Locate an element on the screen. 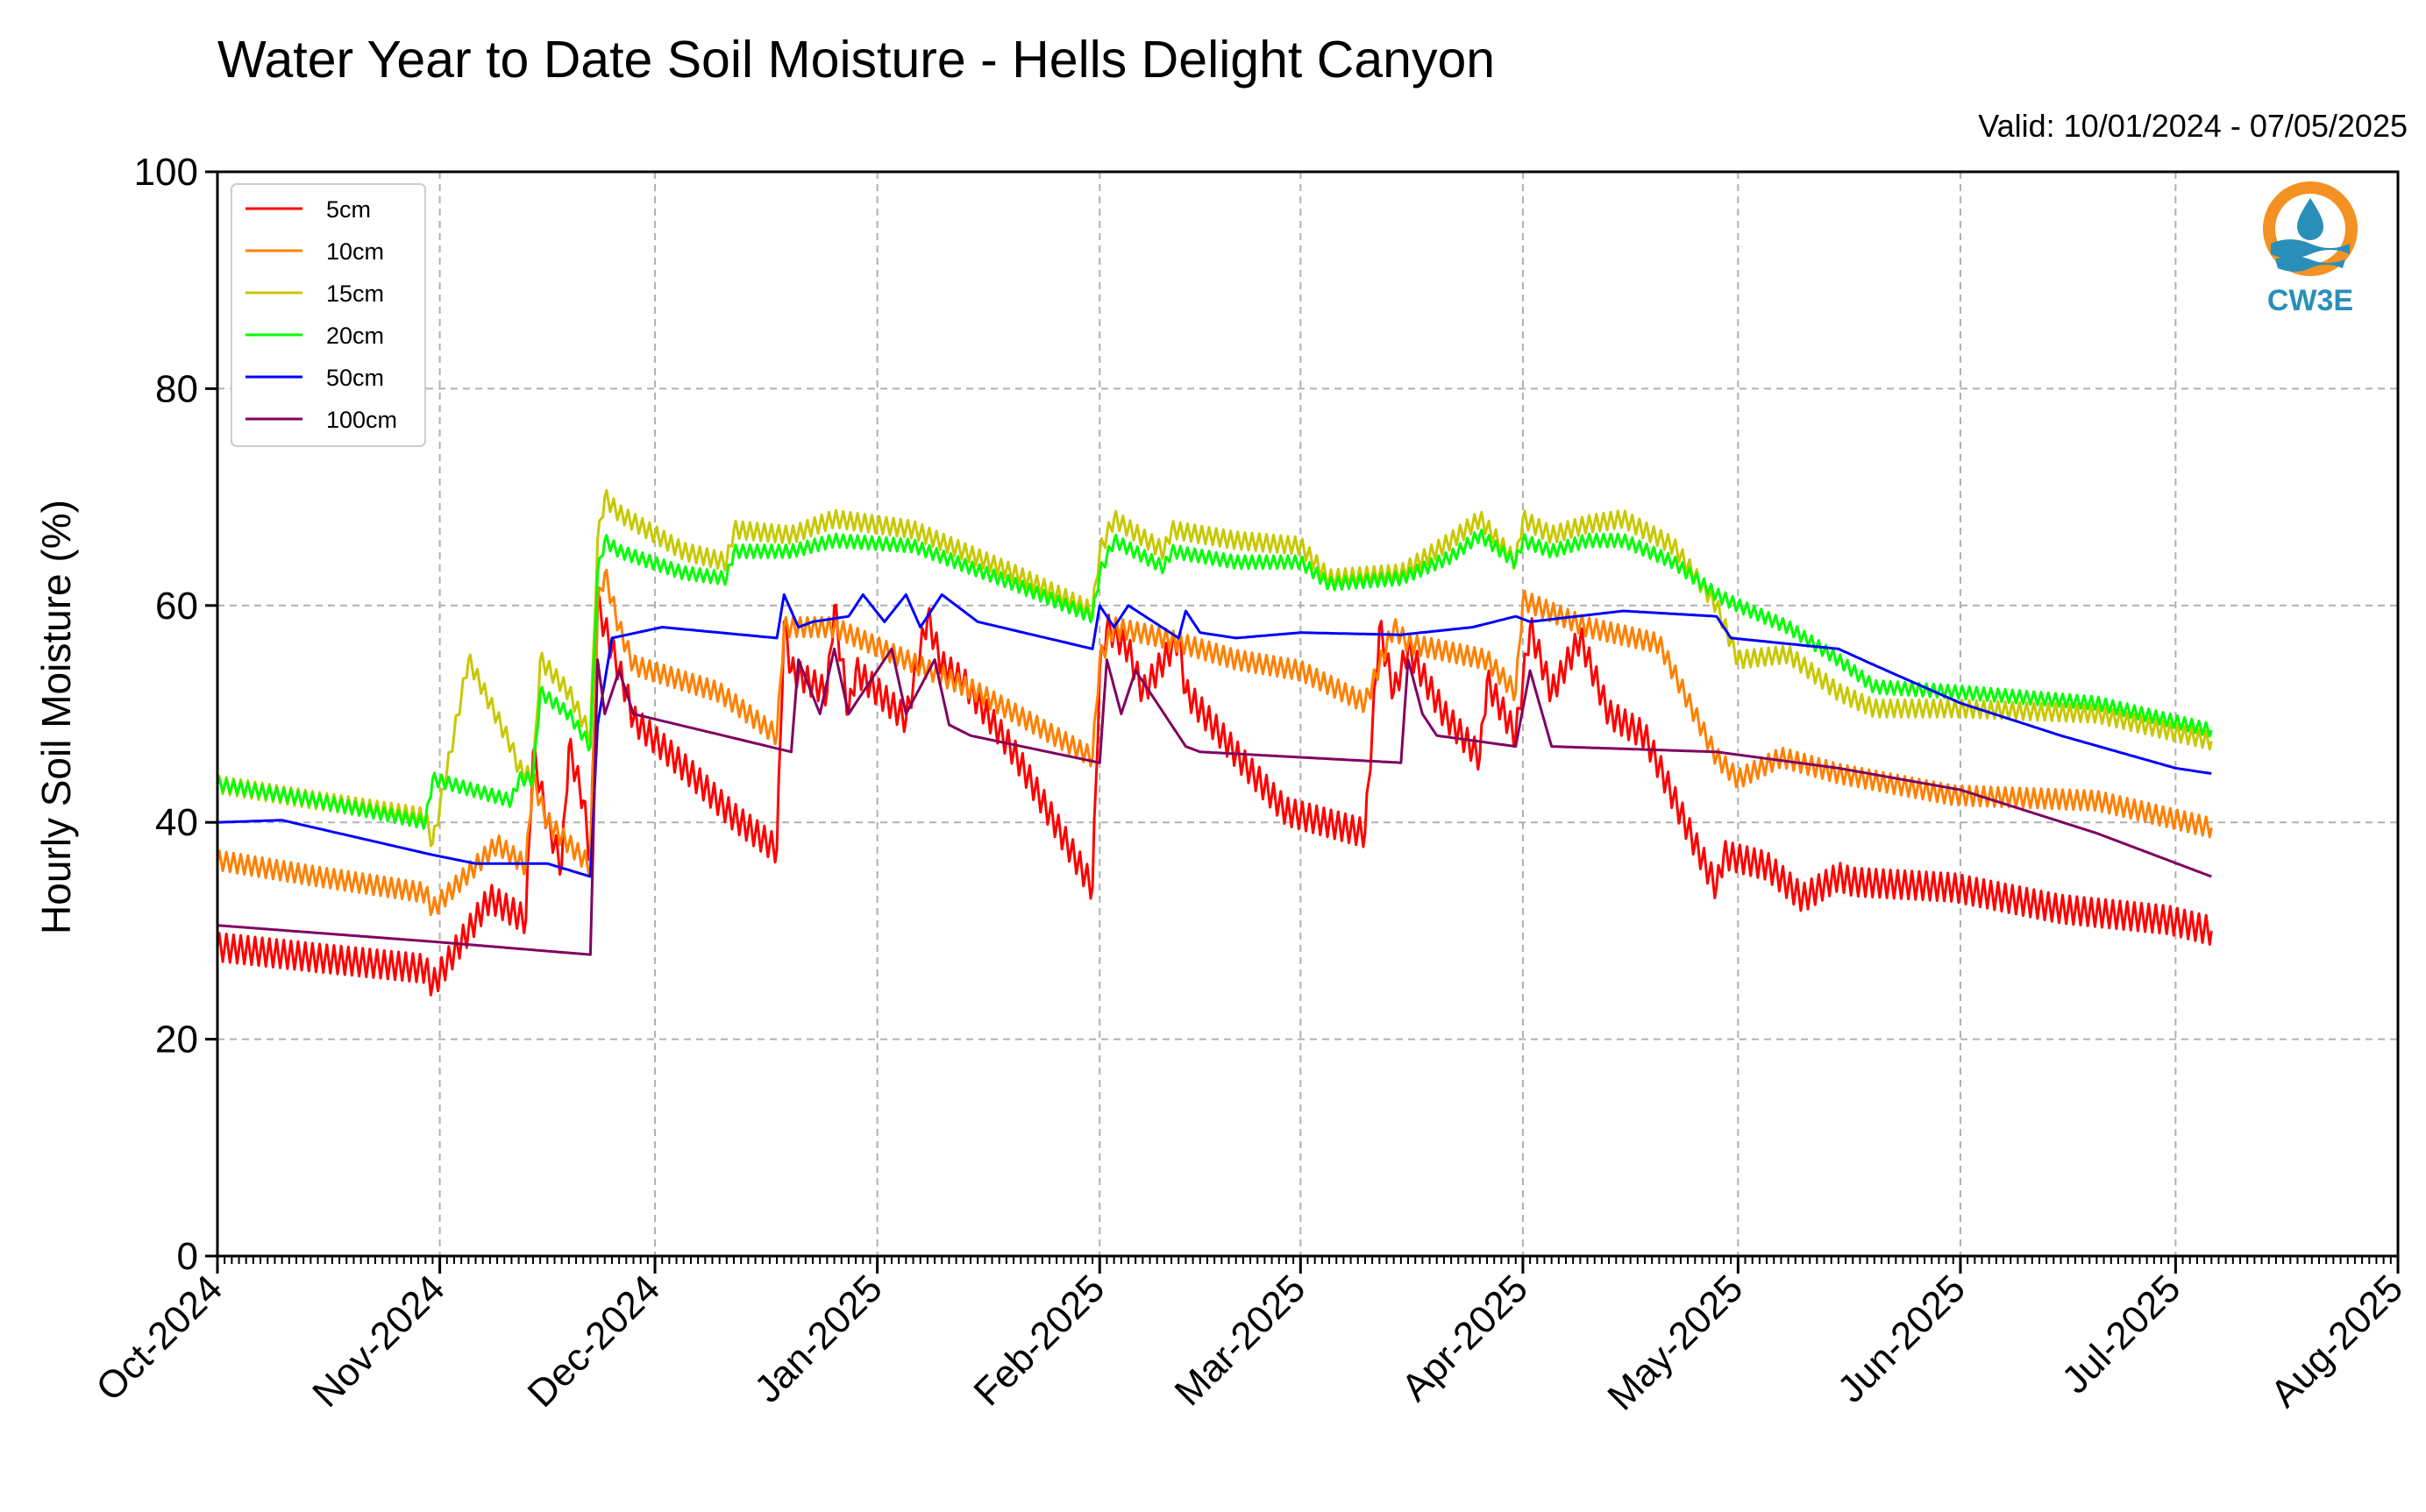 The width and height of the screenshot is (2426, 1512). cw3e-logo: CW3E is located at coordinates (2310, 249).